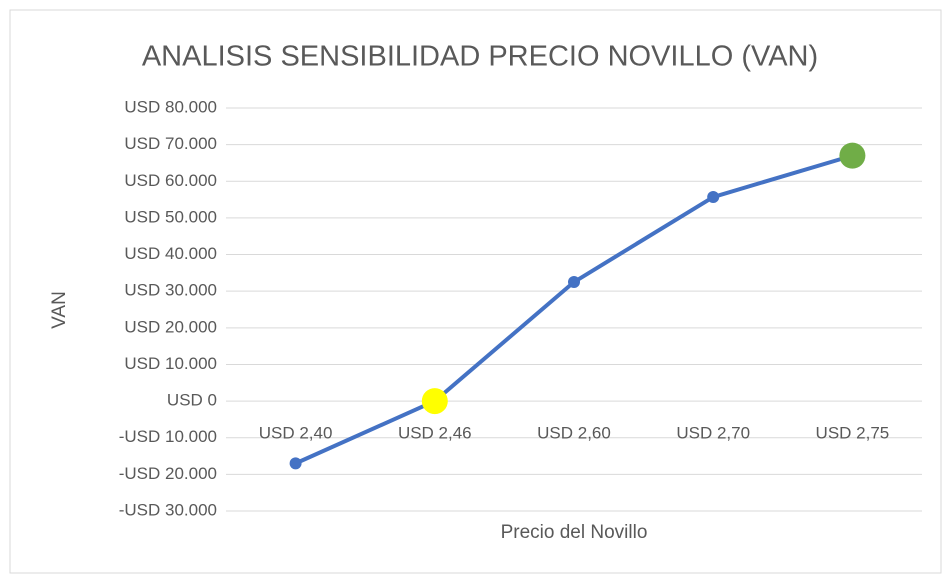 The height and width of the screenshot is (574, 942). I want to click on y-tick-label: USD 70.000, so click(170, 143).